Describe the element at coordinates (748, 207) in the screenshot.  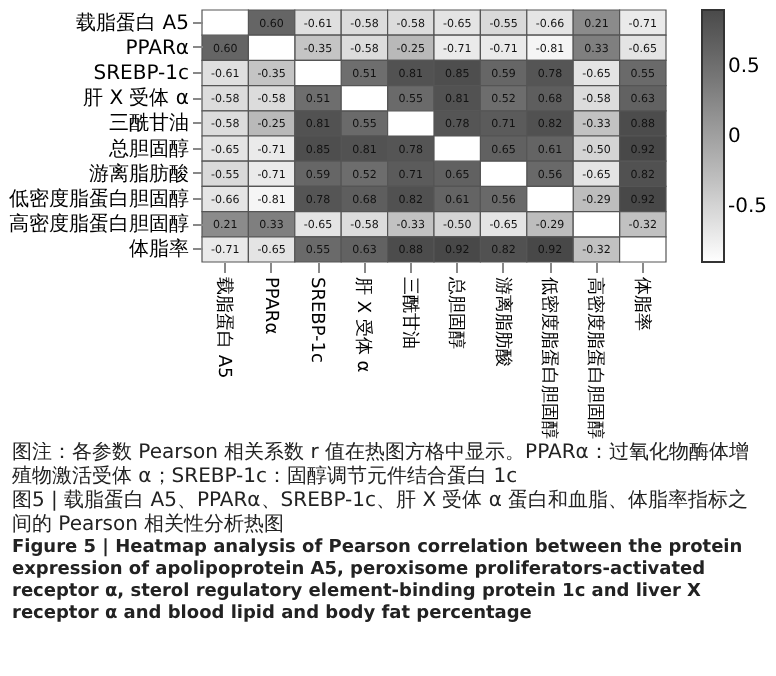
I see `color-bar-label: -0.5` at that location.